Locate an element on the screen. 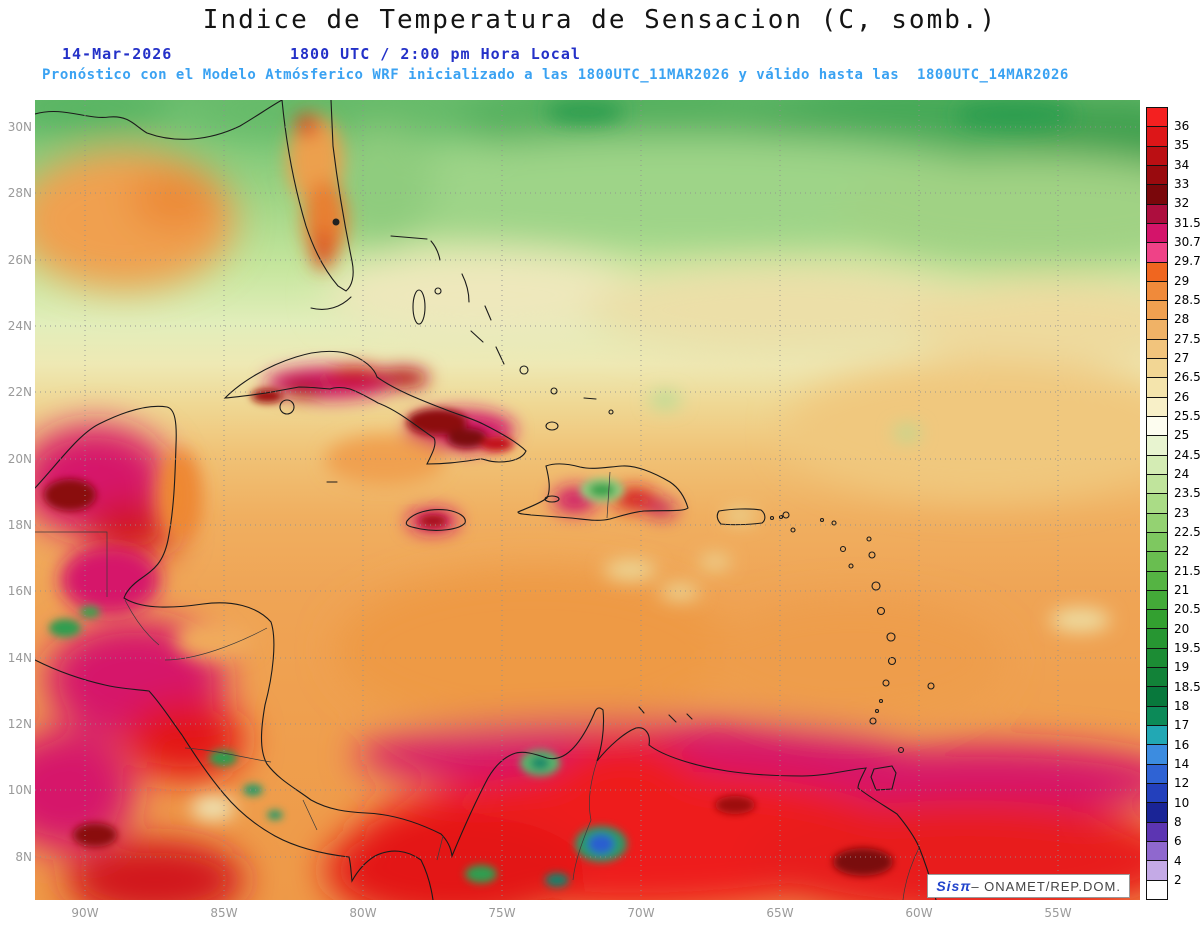 This screenshot has height=927, width=1200. lat-tick-label: 30N is located at coordinates (19, 127).